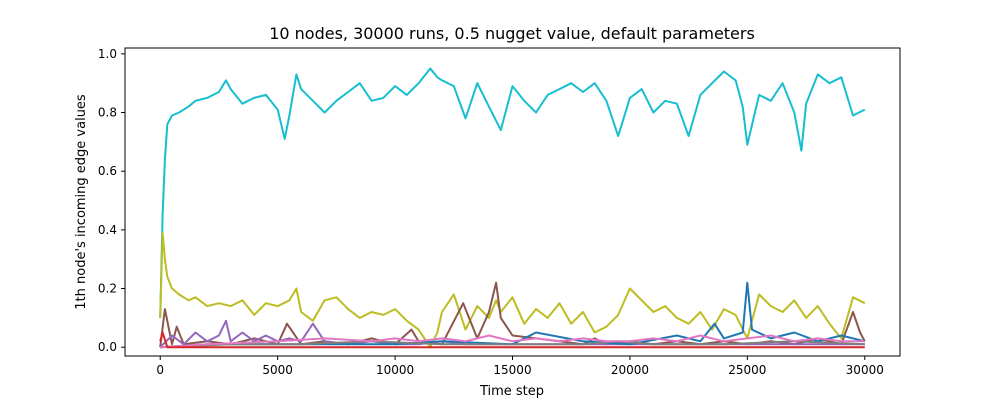 Image resolution: width=1000 pixels, height=400 pixels. I want to click on x-tick-label: 10000, so click(395, 370).